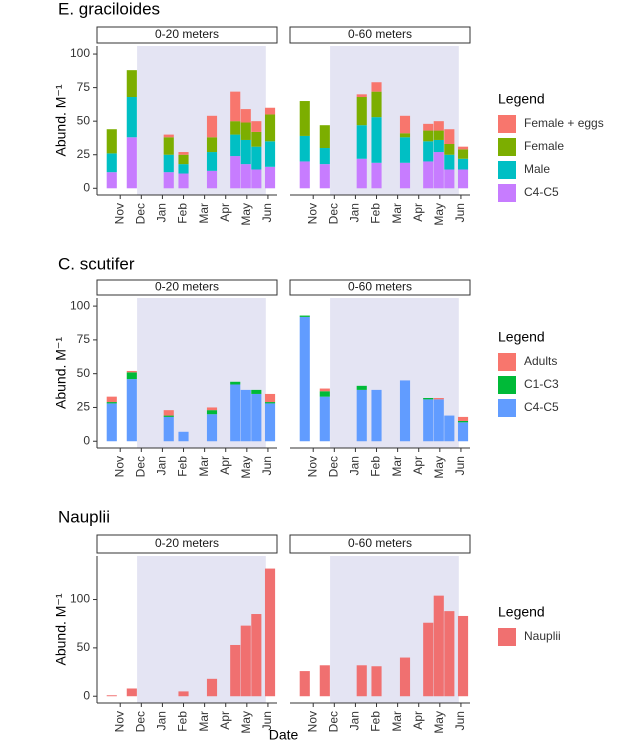 The height and width of the screenshot is (746, 644). What do you see at coordinates (544, 146) in the screenshot?
I see `legend-label: Female` at bounding box center [544, 146].